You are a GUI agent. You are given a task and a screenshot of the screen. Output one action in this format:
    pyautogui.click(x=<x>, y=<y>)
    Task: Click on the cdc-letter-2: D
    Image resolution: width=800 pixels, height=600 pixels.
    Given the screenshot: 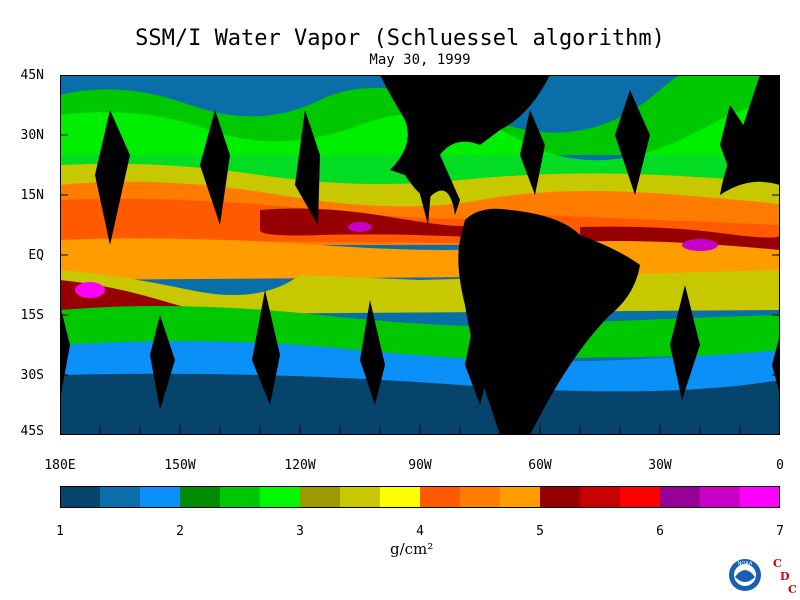 What is the action you would take?
    pyautogui.click(x=785, y=576)
    